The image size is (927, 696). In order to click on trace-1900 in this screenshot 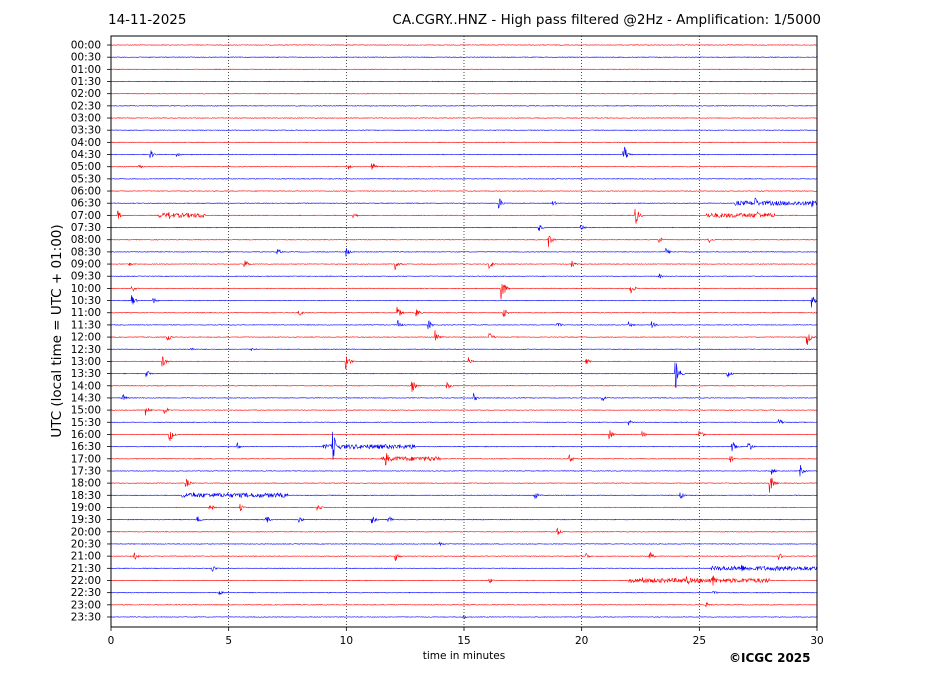, I will do `click(464, 507)`.